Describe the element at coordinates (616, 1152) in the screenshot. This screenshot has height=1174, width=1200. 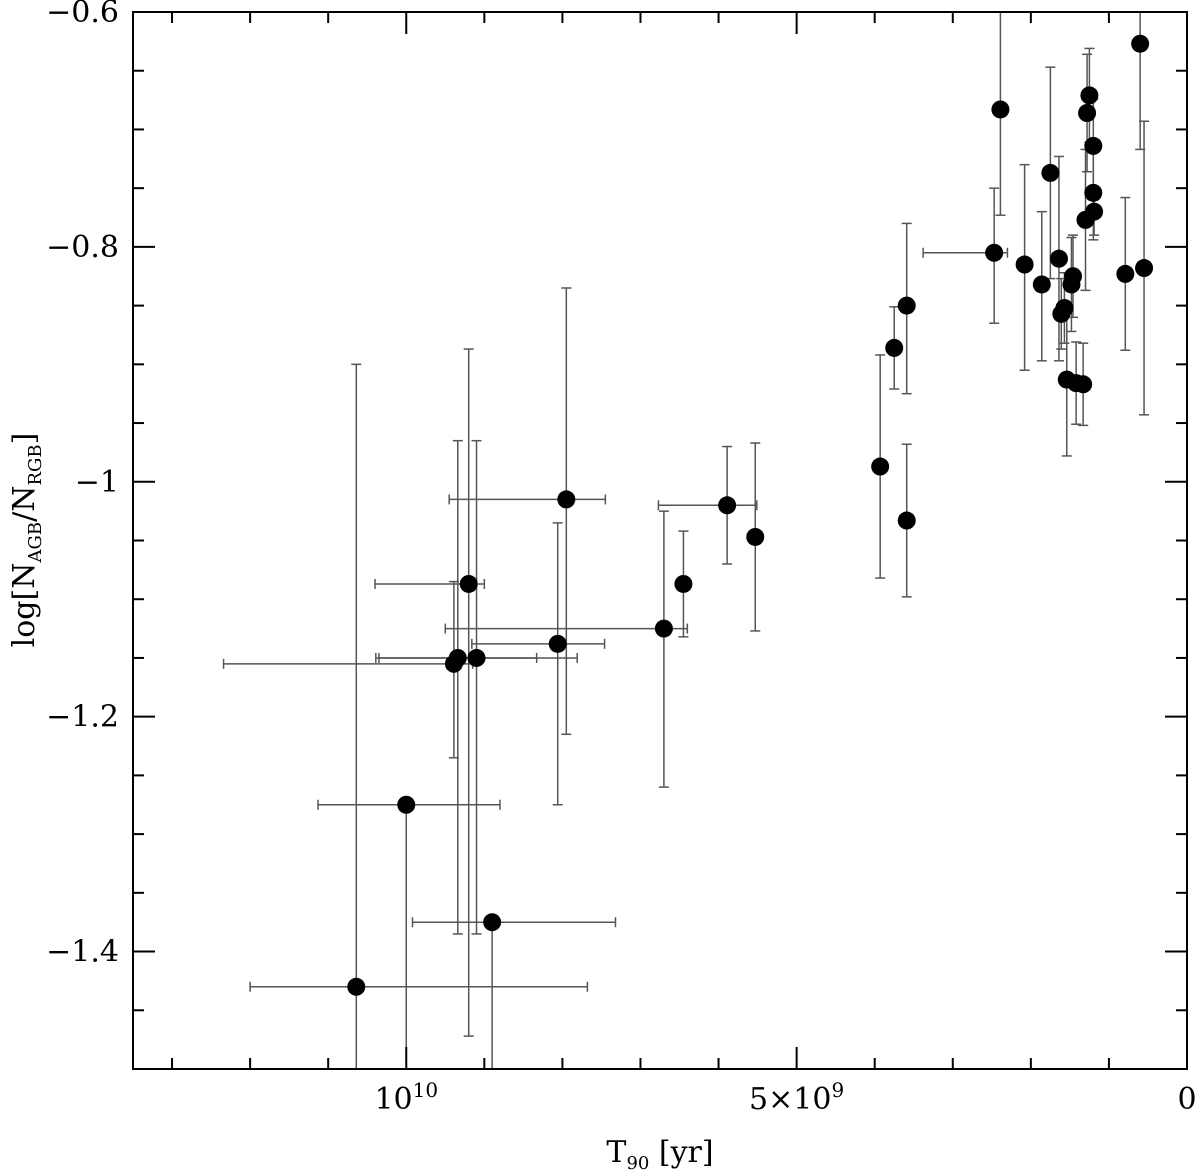
I see `x-axis-title-main: T` at that location.